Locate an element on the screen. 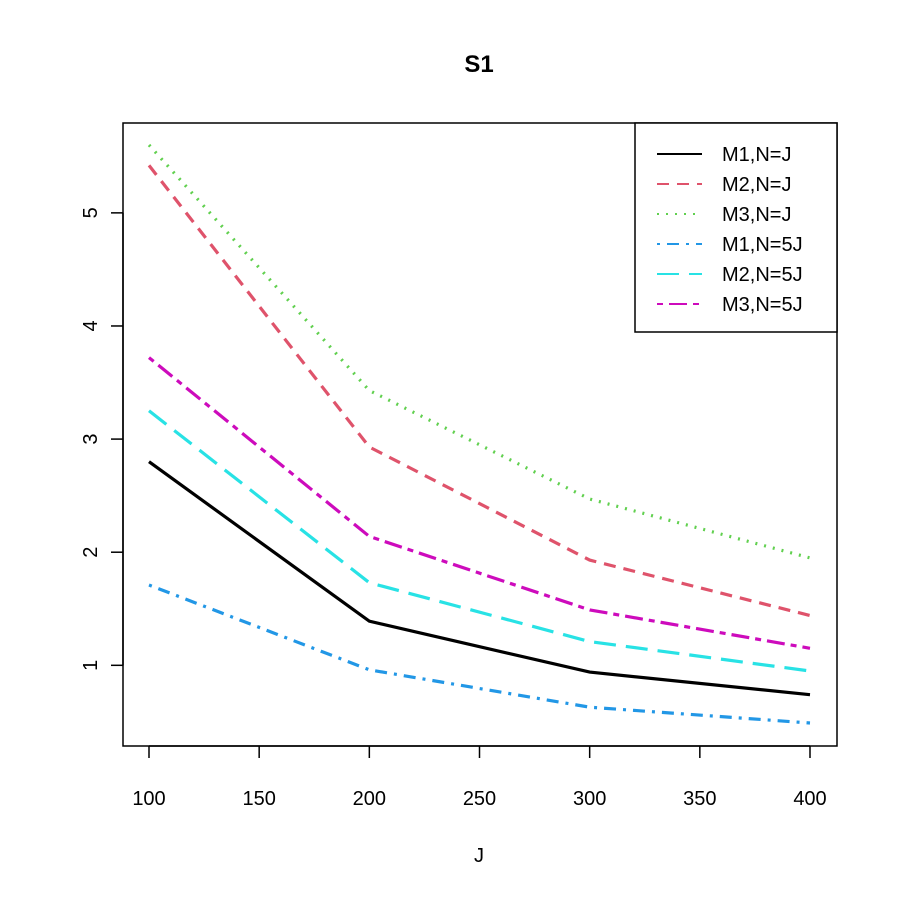 The image size is (900, 900). legend-label: M2,N=5J is located at coordinates (762, 275).